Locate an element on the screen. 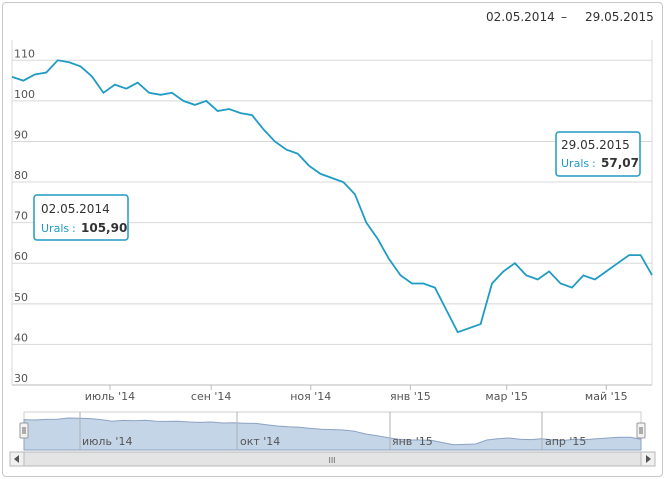 The image size is (665, 479). y-axis-tick-labels: 30 40 50 60 70 80 90 100 110 is located at coordinates (24, 216).